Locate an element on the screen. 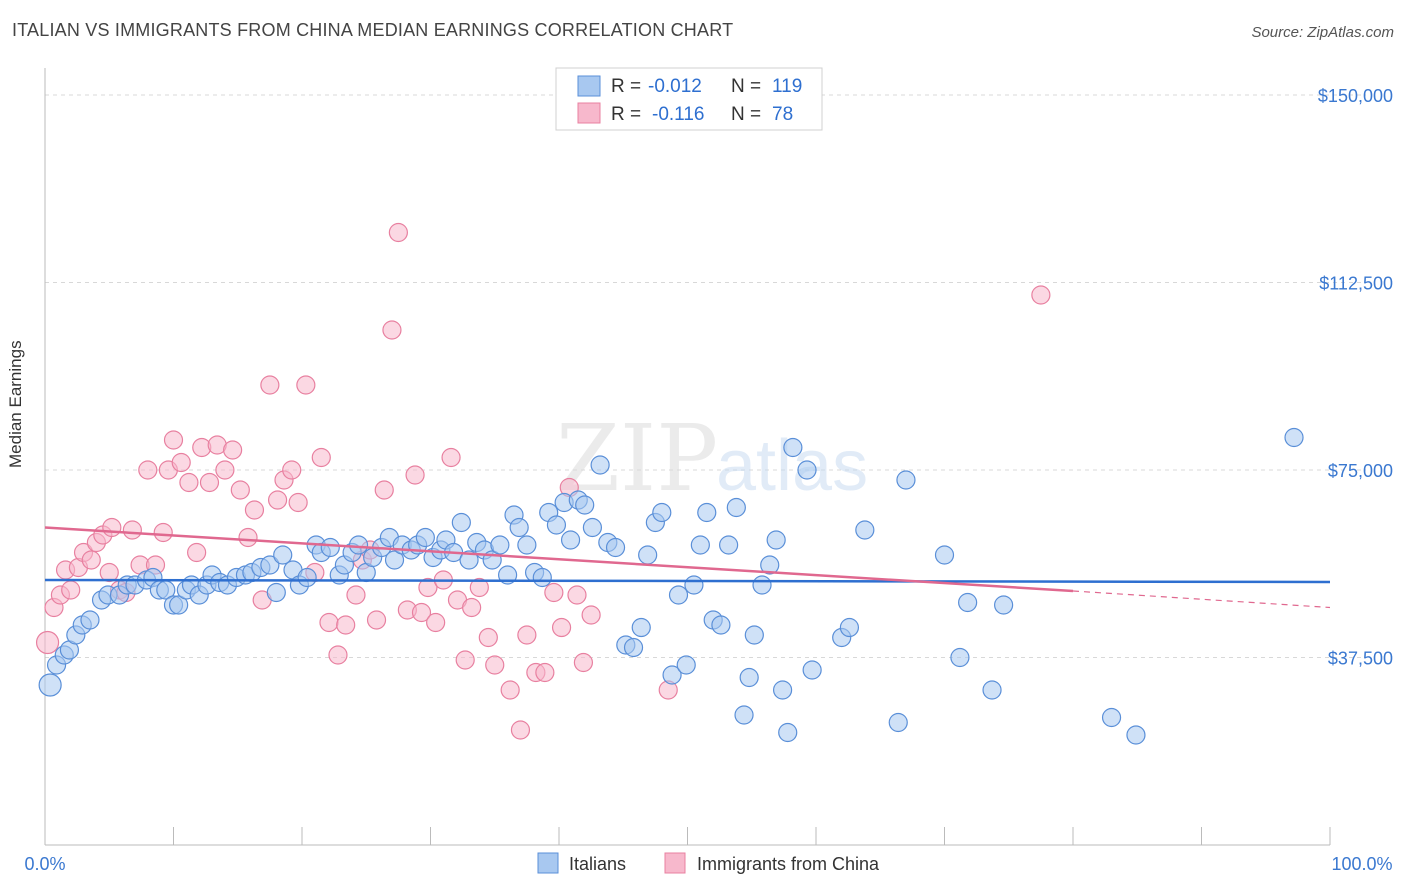 This screenshot has height=892, width=1406. x-tick-labels: 0.0% 100.0% is located at coordinates (708, 864).